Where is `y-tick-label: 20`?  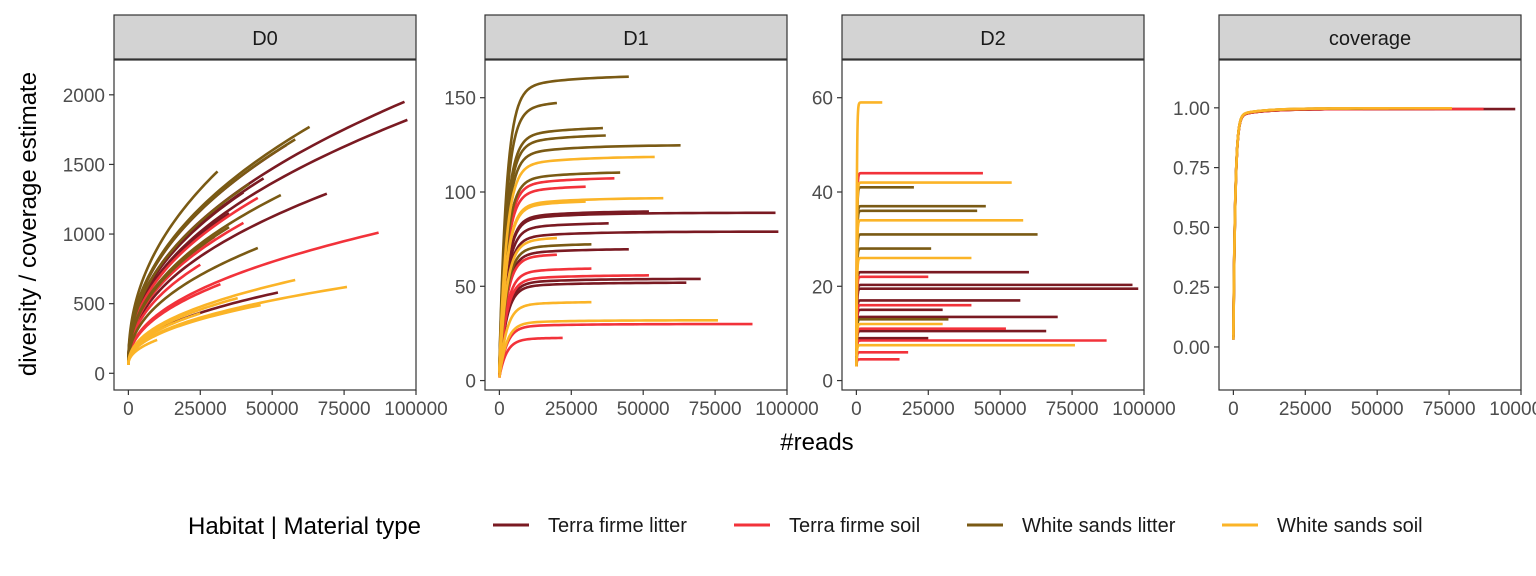 y-tick-label: 20 is located at coordinates (822, 287).